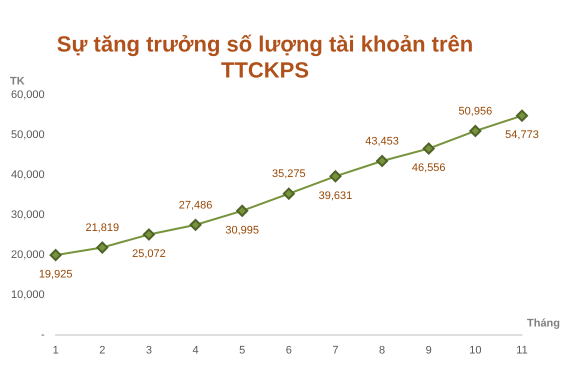 Image resolution: width=570 pixels, height=368 pixels. Describe the element at coordinates (242, 350) in the screenshot. I see `x-tick-label: 5` at that location.